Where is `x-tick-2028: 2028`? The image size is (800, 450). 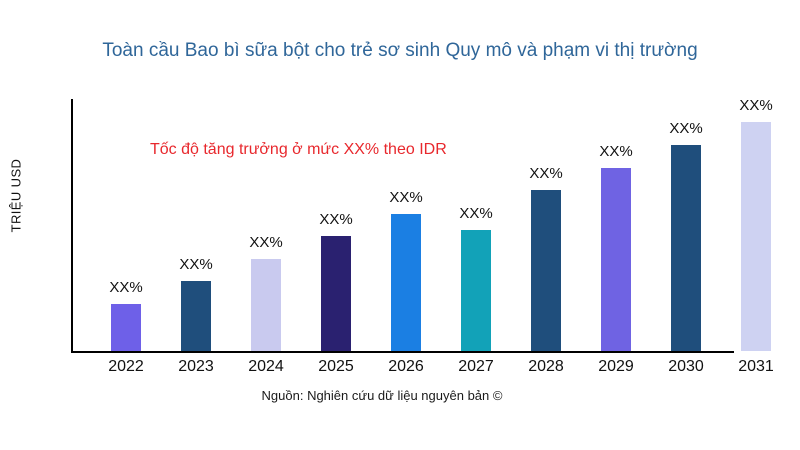 x-tick-2028: 2028 is located at coordinates (546, 366).